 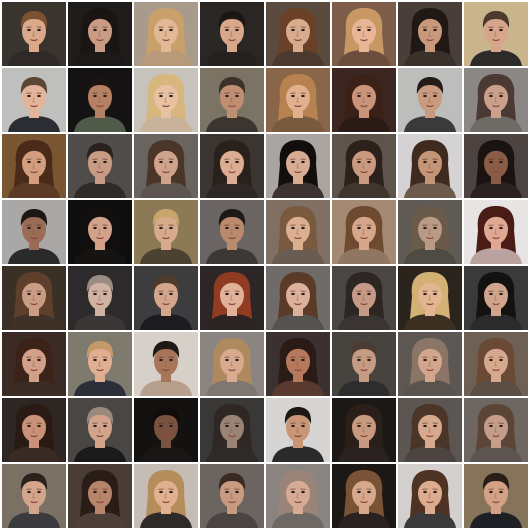 What do you see at coordinates (298, 364) in the screenshot?
I see `face-tile-r6-c5` at bounding box center [298, 364].